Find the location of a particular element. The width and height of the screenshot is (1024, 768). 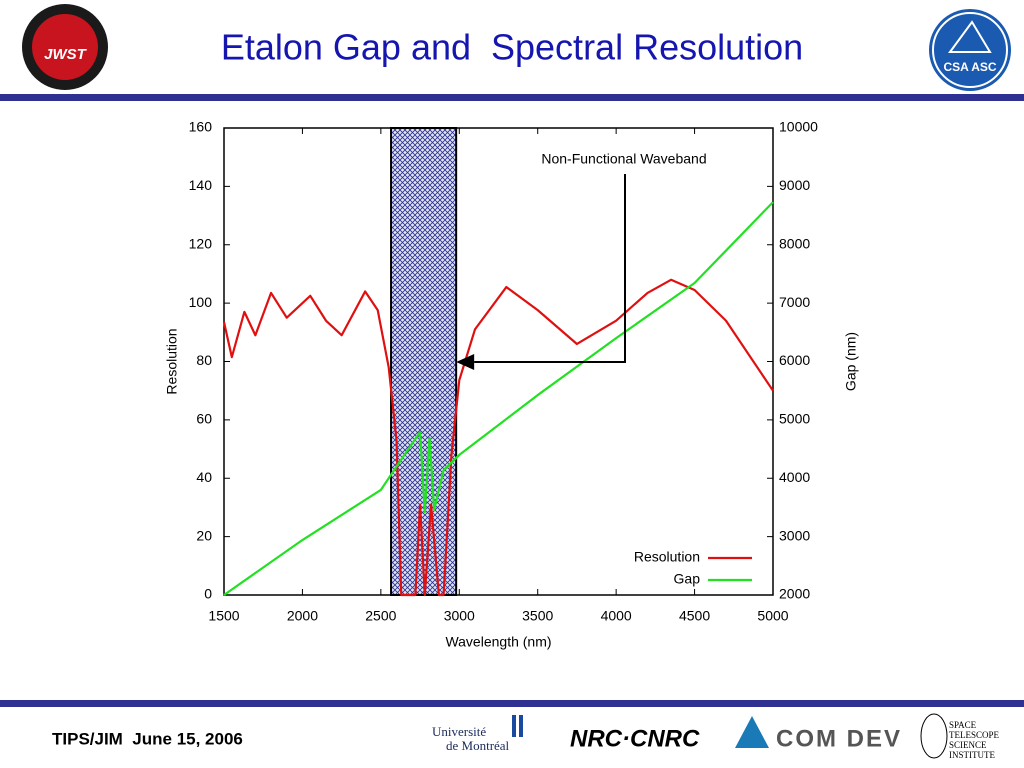

y2-tick-label: 6000 is located at coordinates (794, 360).